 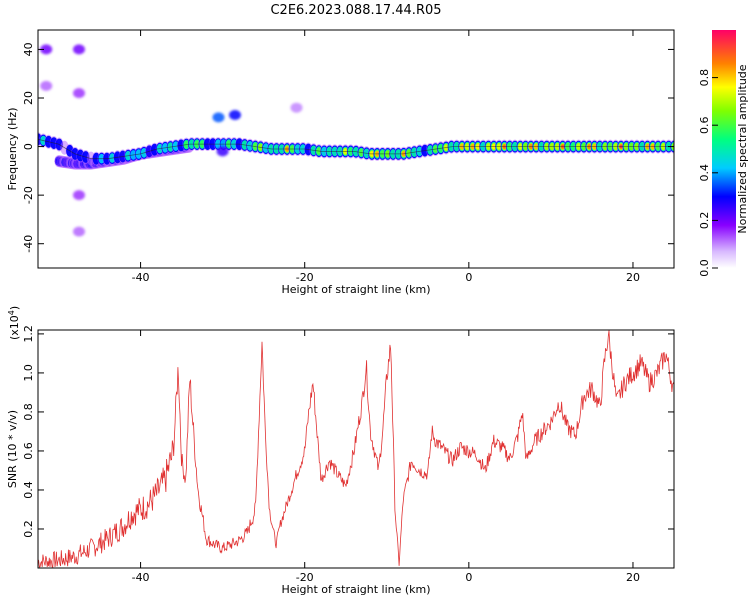 I want to click on y-tick-label: -40, so click(x=28, y=244).